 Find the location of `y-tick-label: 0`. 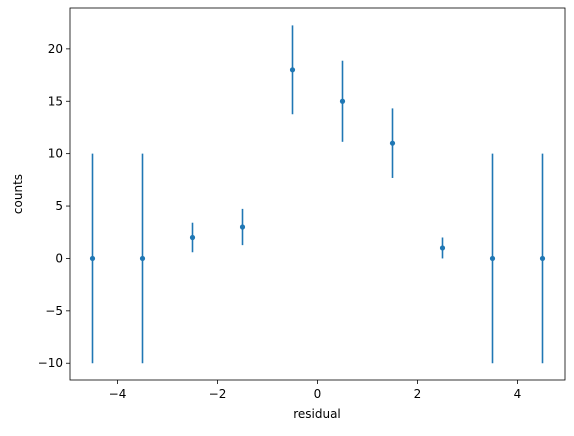

y-tick-label: 0 is located at coordinates (59, 258).